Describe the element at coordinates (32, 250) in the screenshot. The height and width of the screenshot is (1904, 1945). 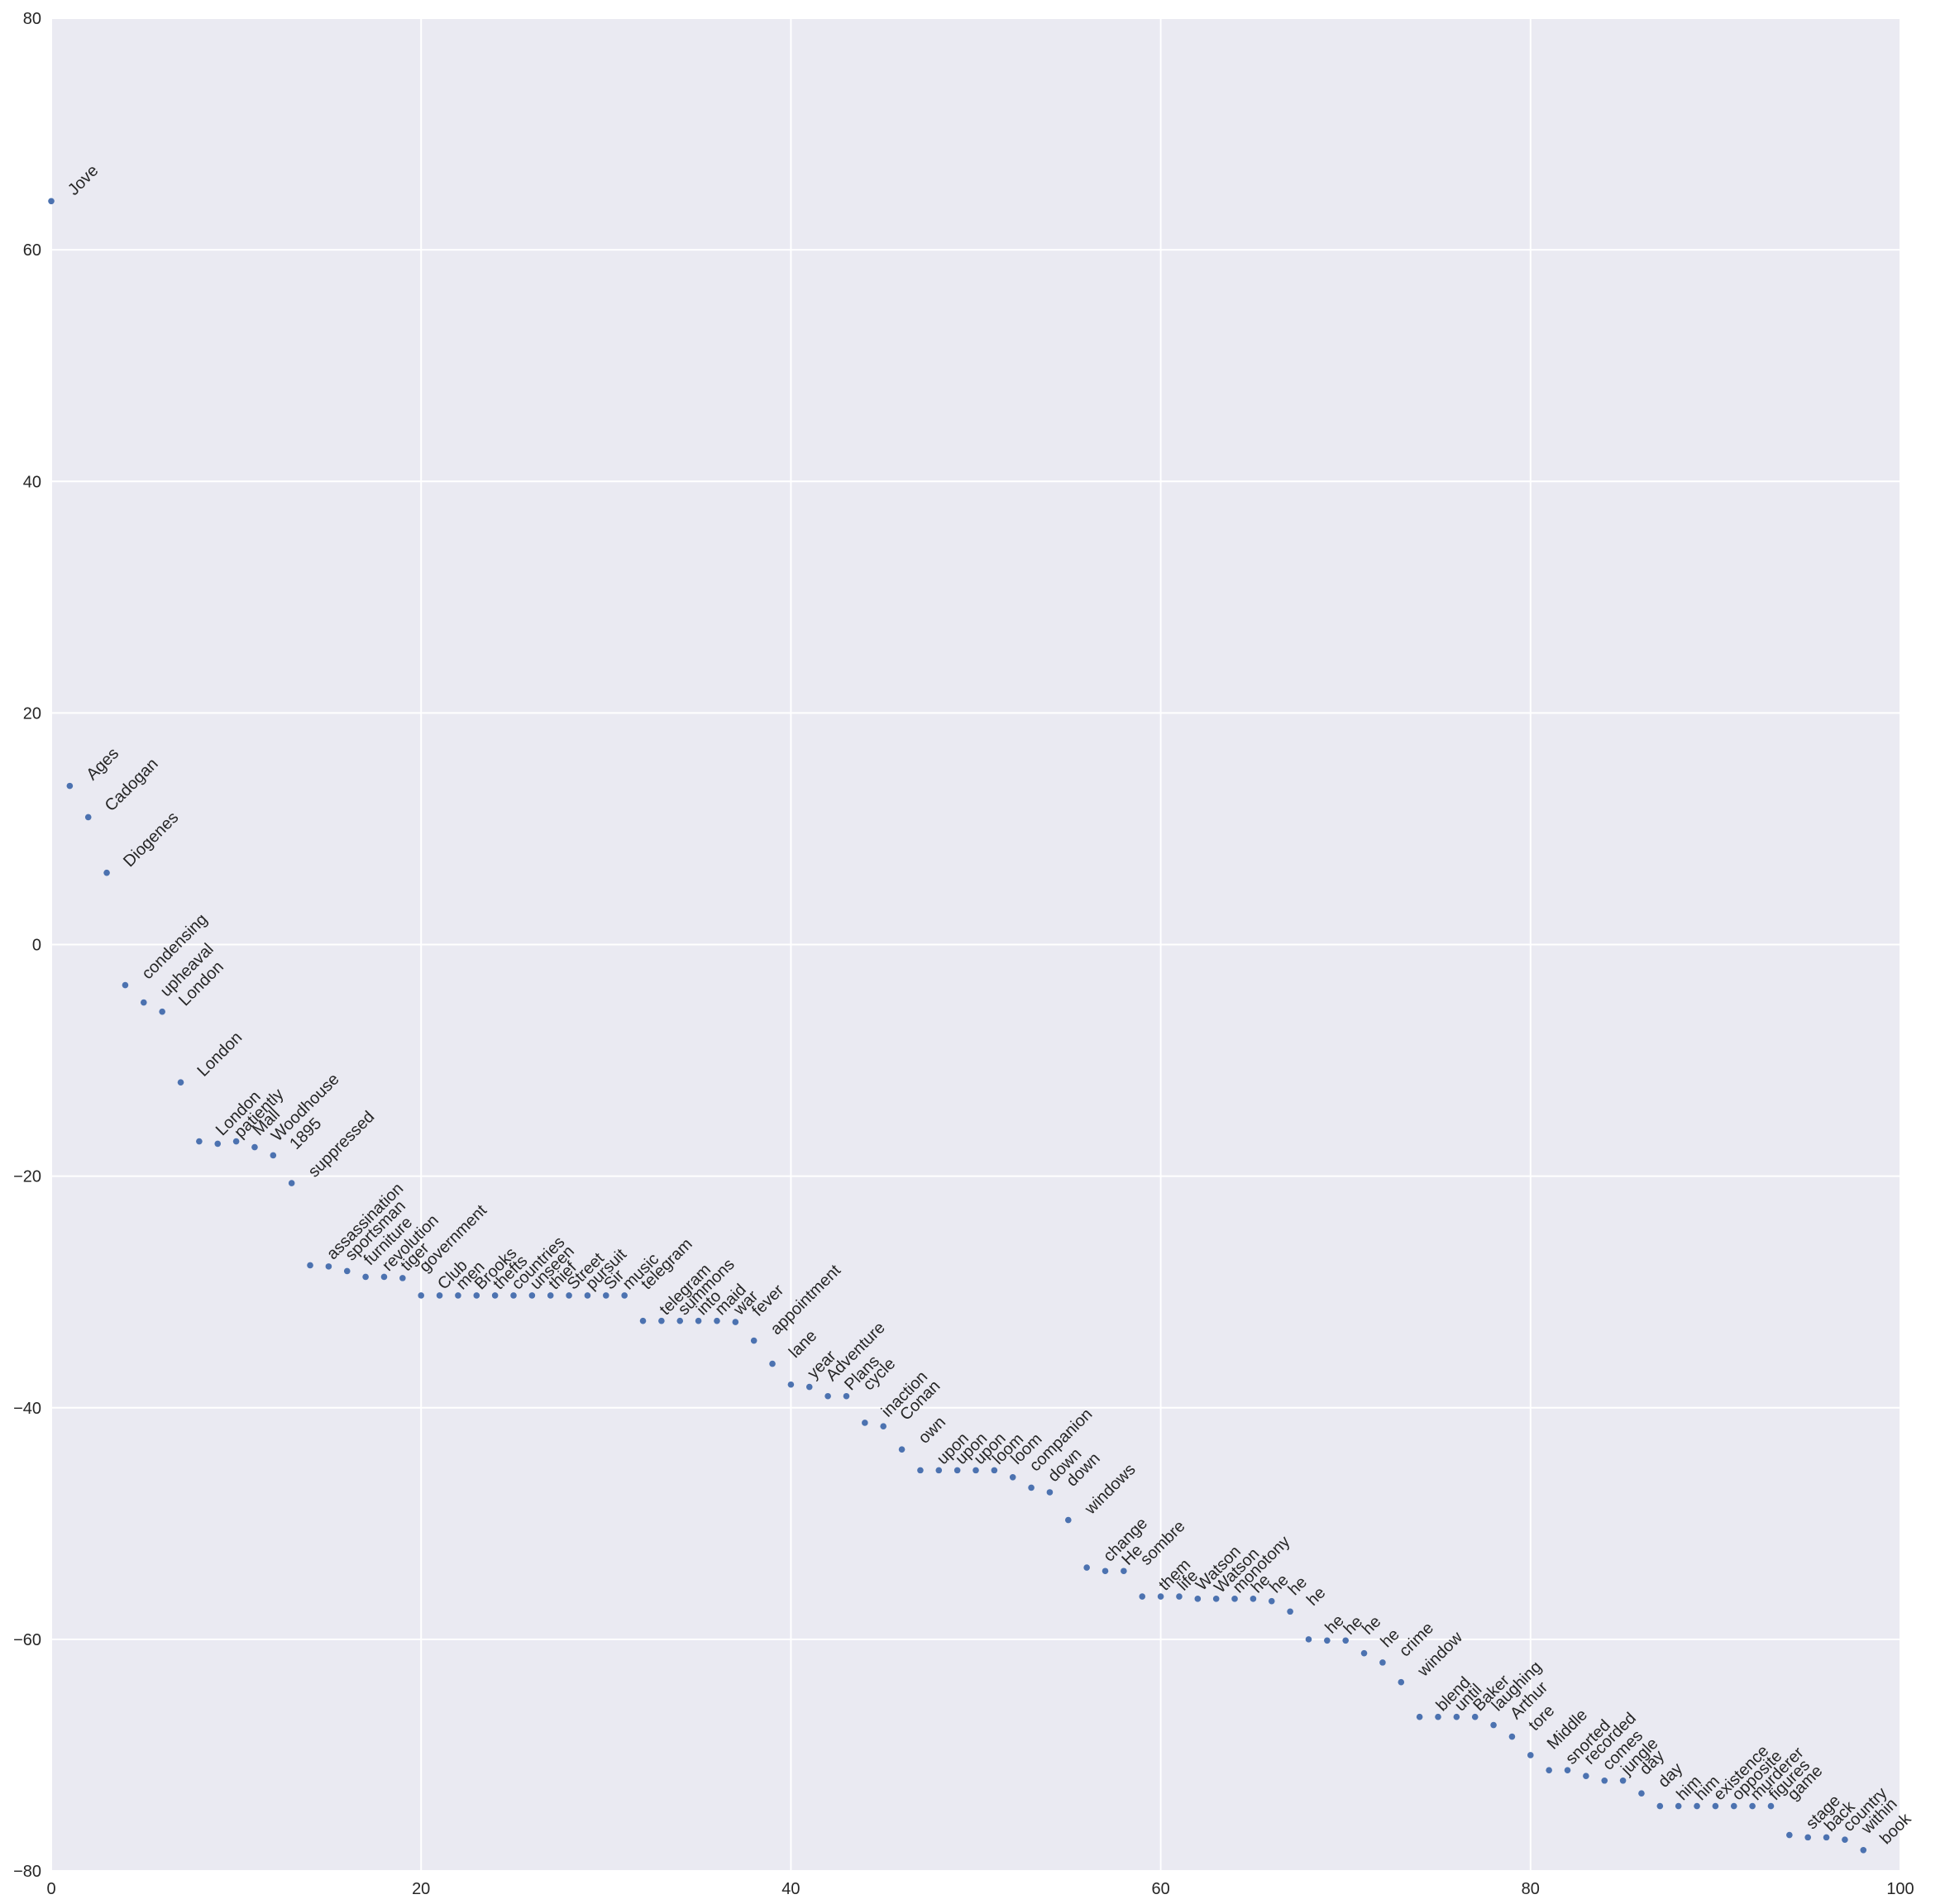
I see `y-tick-label: 60` at that location.